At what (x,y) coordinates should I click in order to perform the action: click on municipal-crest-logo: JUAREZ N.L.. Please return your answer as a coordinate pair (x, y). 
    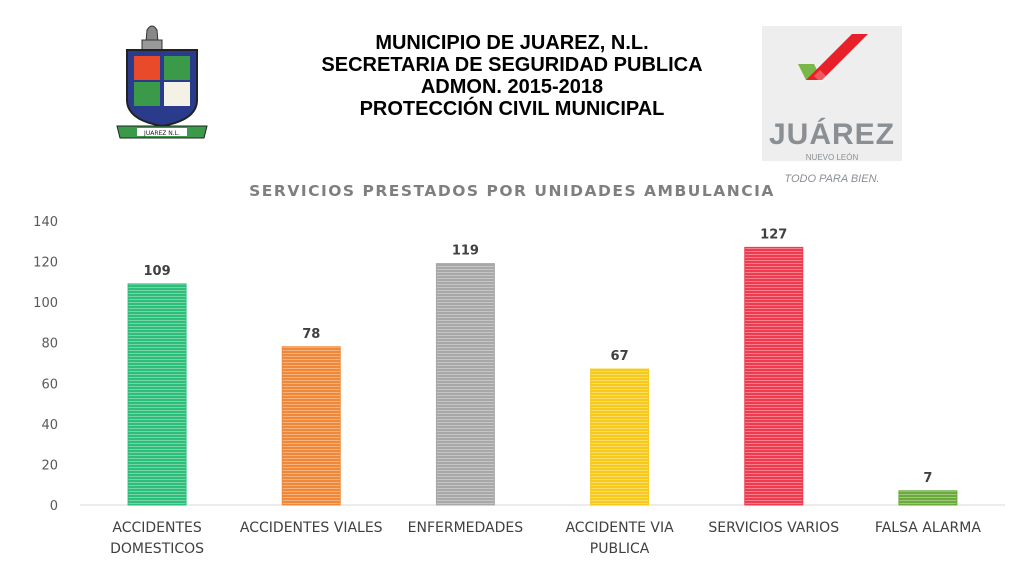
    Looking at the image, I should click on (162, 82).